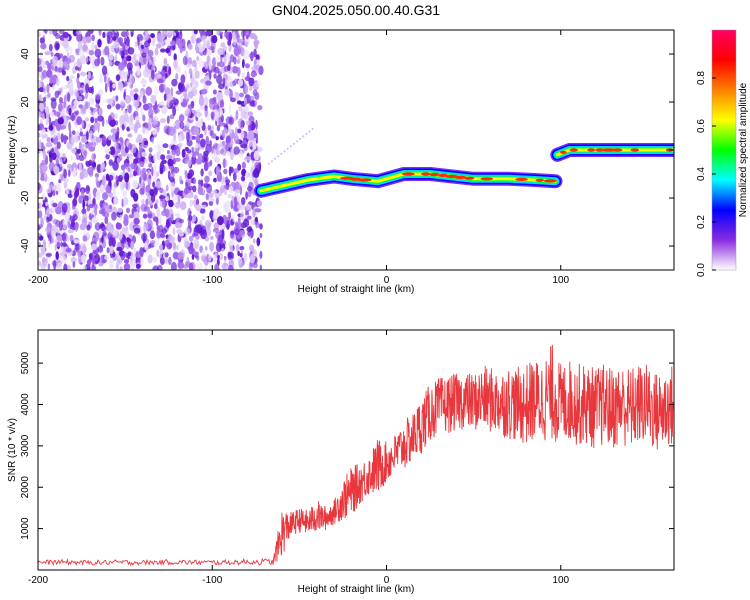 This screenshot has width=750, height=600. I want to click on spectrogram-trace, so click(464, 162).